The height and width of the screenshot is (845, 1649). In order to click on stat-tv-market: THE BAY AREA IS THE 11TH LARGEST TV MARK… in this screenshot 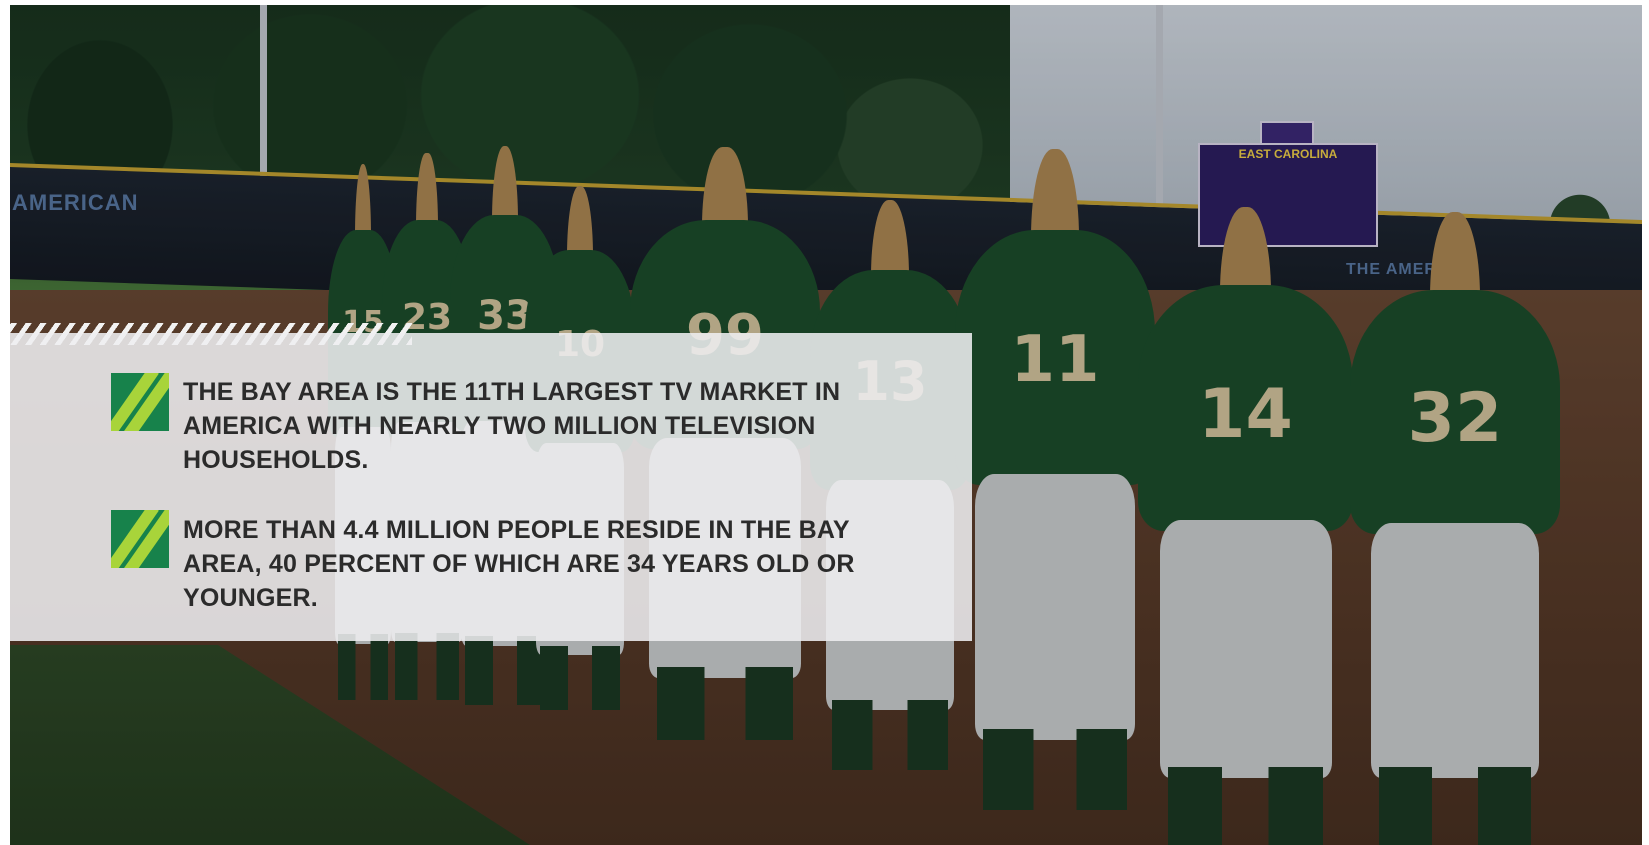, I will do `click(512, 426)`.